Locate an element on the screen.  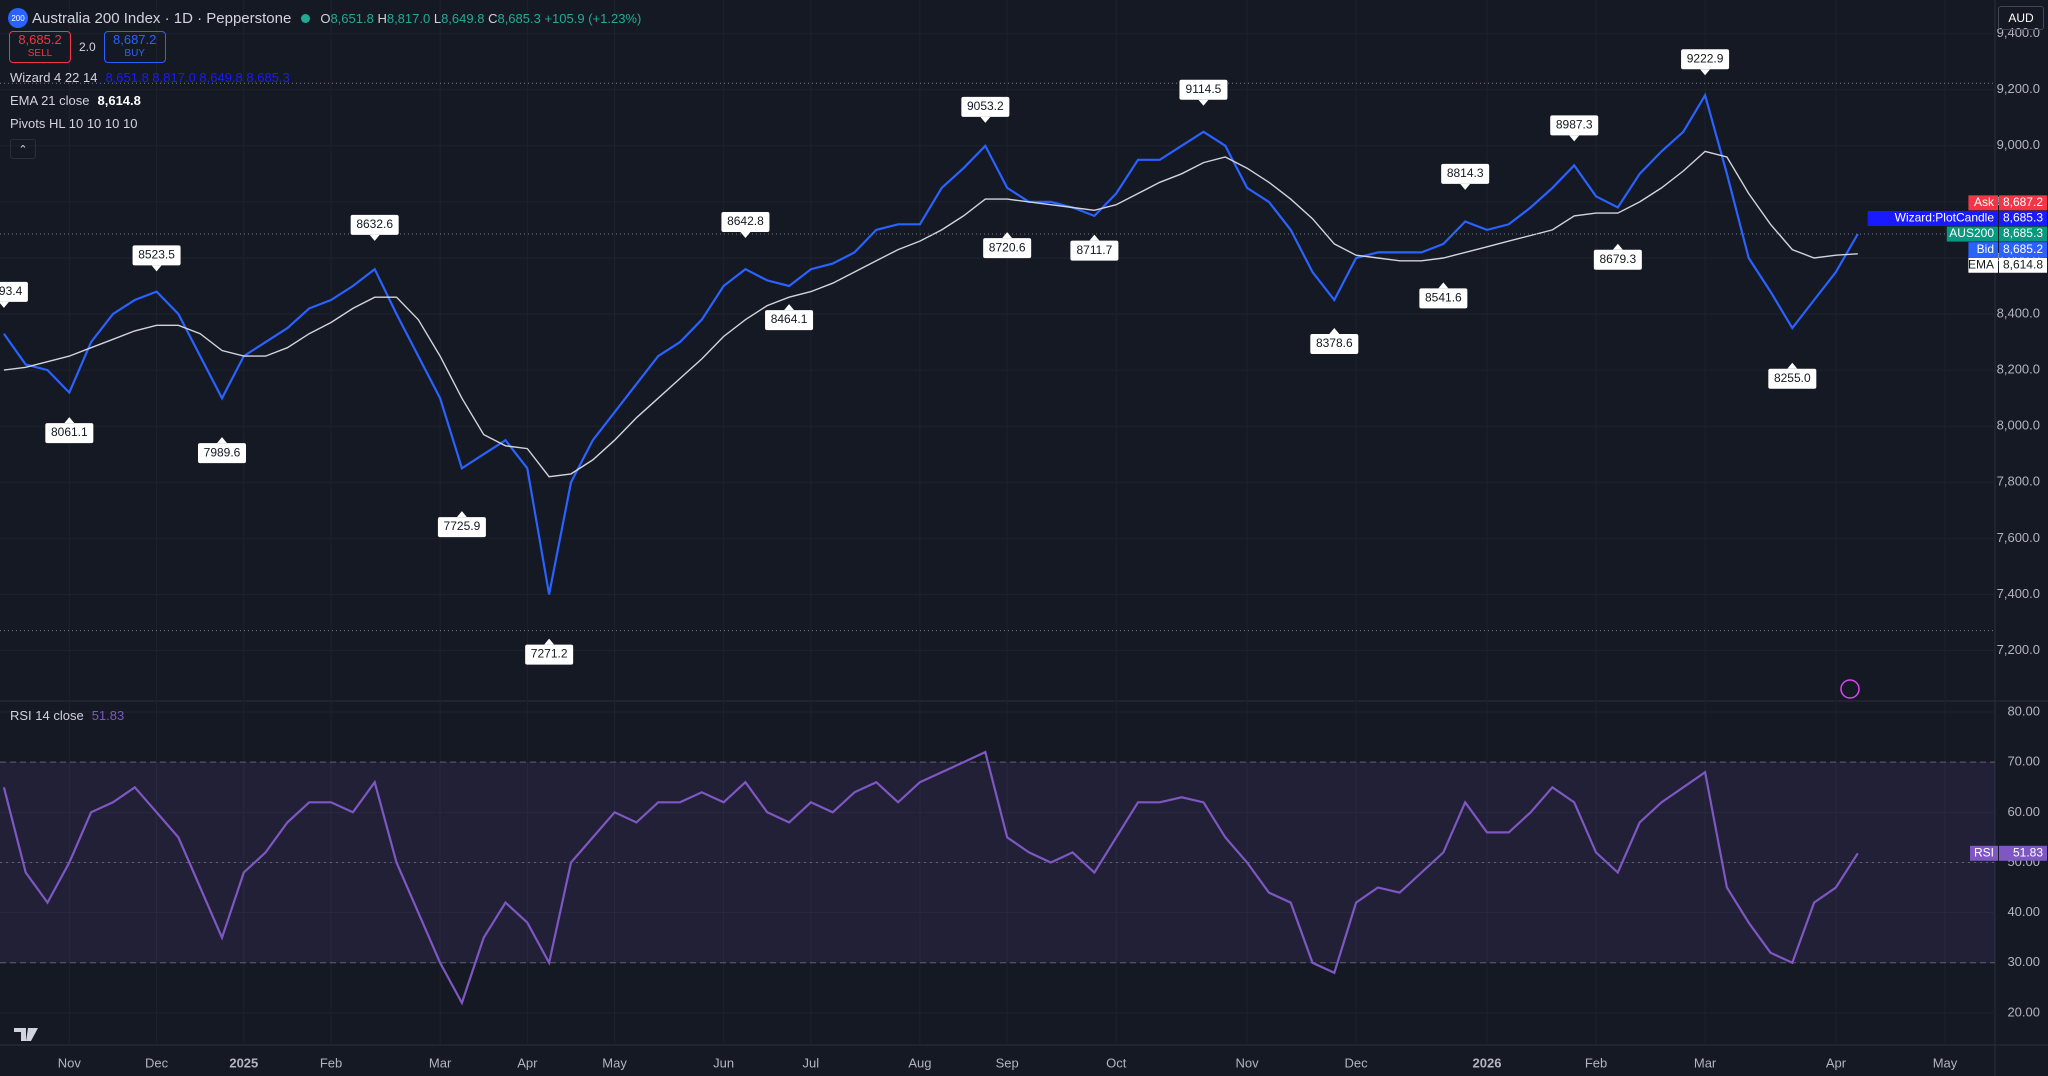
pivot-label: 8061.1 is located at coordinates (69, 432).